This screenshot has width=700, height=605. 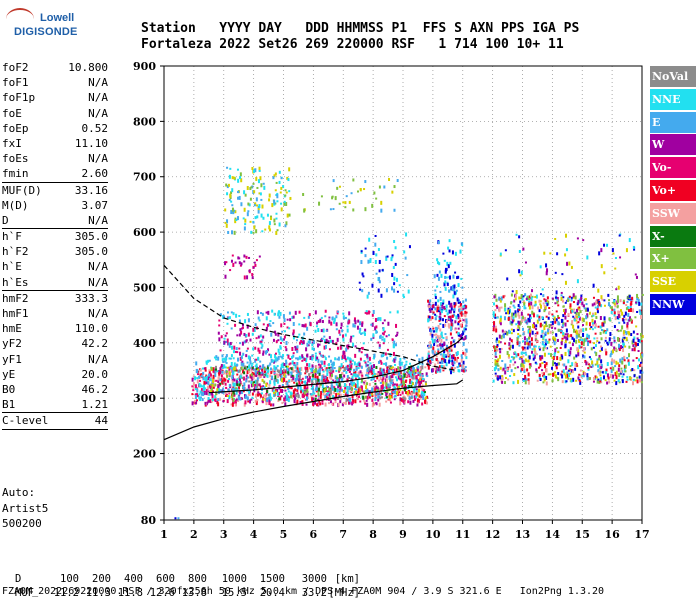 What do you see at coordinates (161, 593) in the screenshot?
I see `muf-value: 12.6` at bounding box center [161, 593].